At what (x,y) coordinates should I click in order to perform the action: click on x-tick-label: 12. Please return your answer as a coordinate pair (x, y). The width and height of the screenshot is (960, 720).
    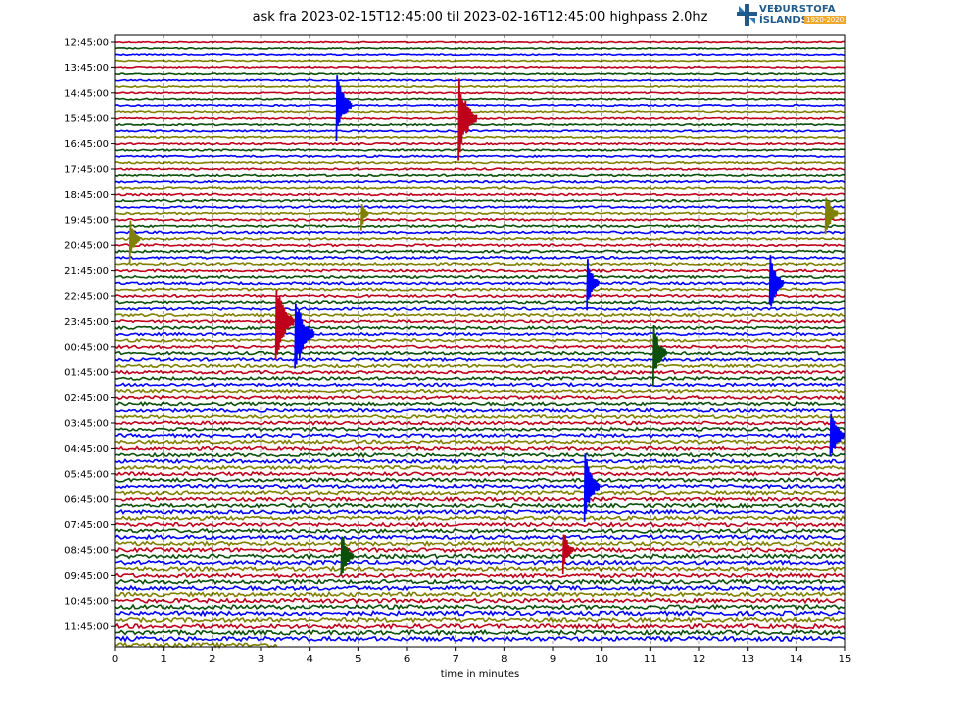
    Looking at the image, I should click on (699, 659).